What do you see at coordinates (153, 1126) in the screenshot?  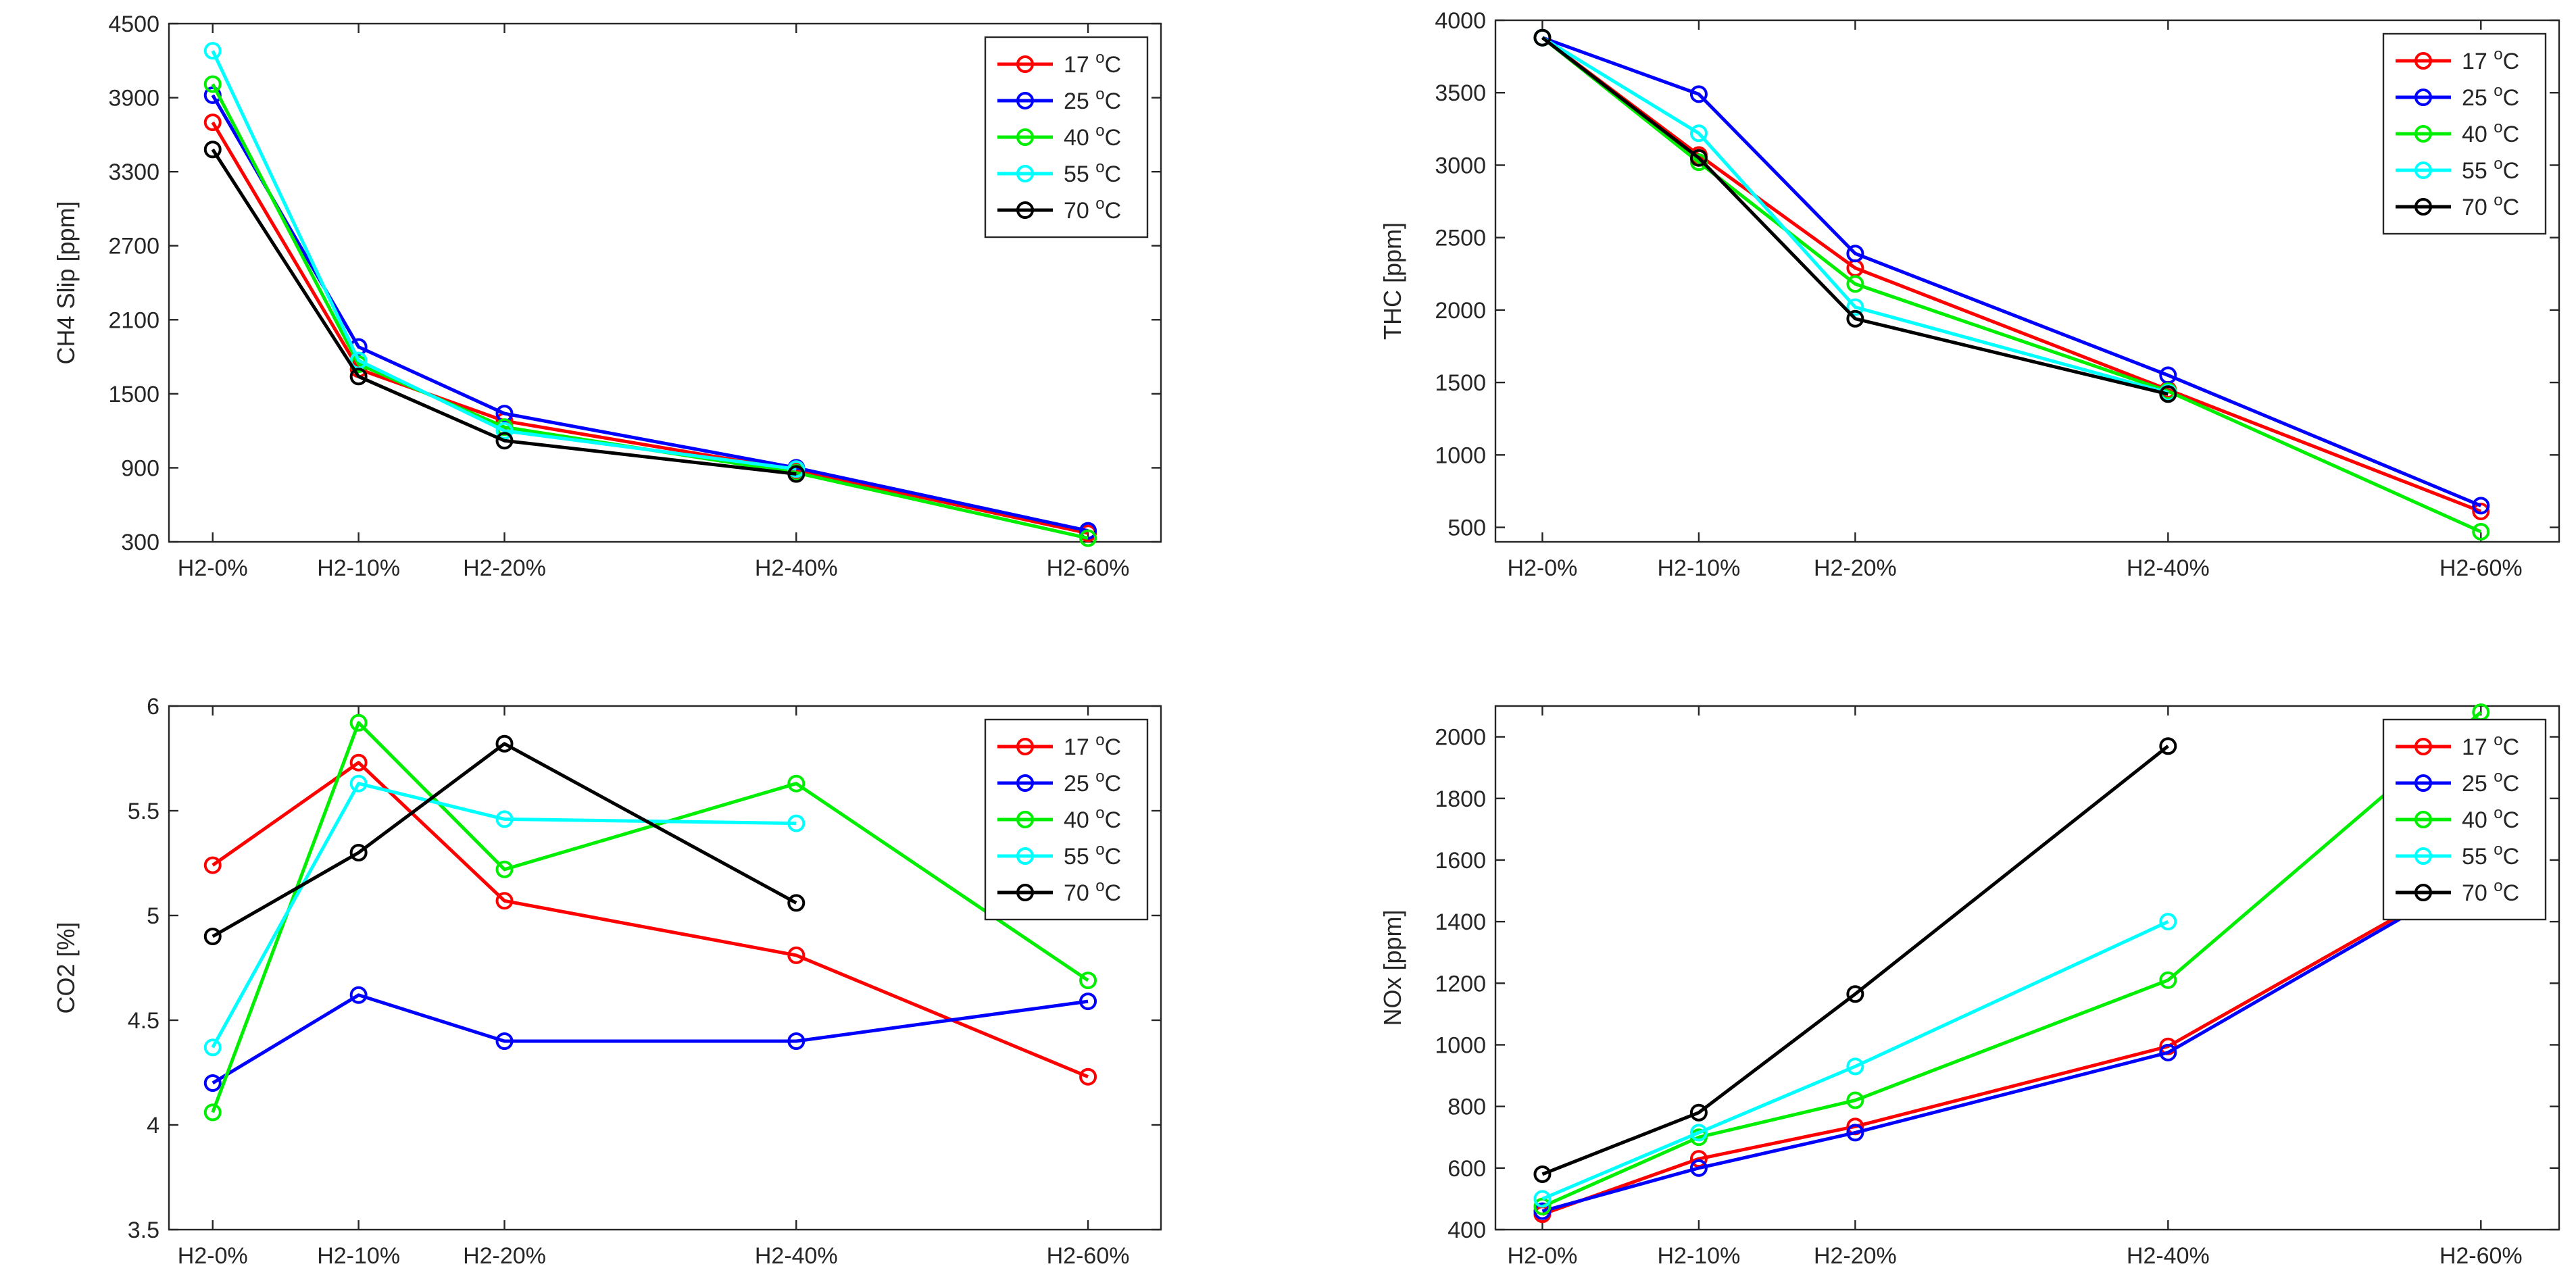 I see `y-tick-label: 4` at bounding box center [153, 1126].